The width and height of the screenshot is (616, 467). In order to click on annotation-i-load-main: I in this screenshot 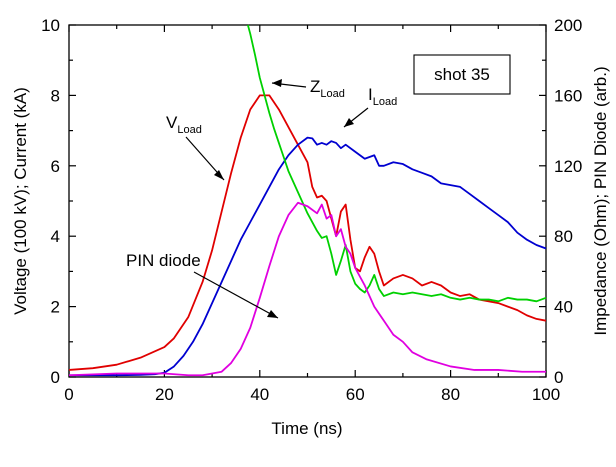, I will do `click(370, 94)`.